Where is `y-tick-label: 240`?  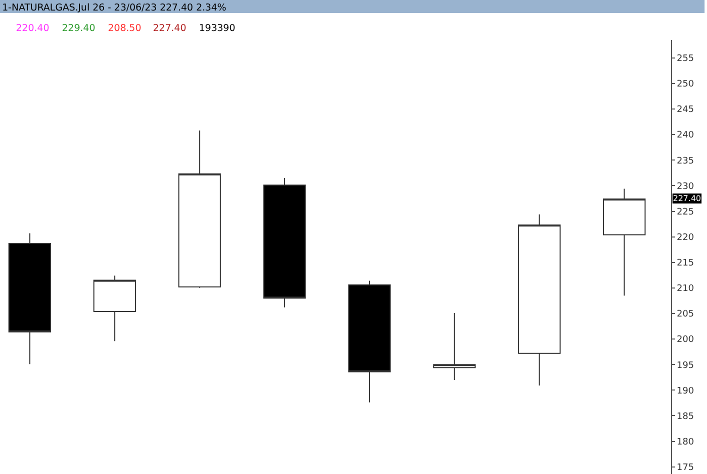 y-tick-label: 240 is located at coordinates (685, 135).